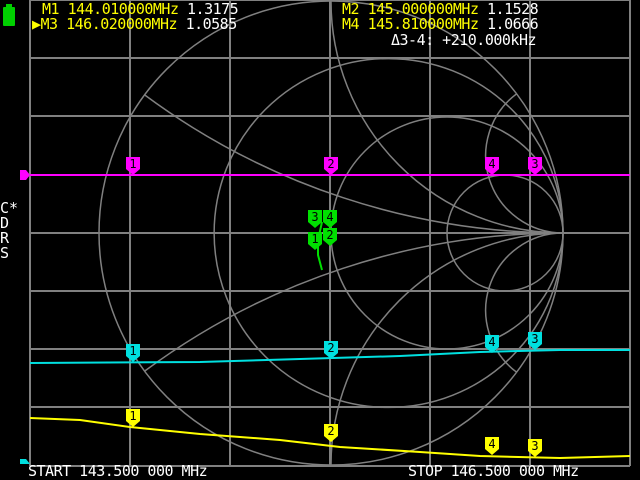 The image size is (640, 480). I want to click on side-label: R, so click(5, 238).